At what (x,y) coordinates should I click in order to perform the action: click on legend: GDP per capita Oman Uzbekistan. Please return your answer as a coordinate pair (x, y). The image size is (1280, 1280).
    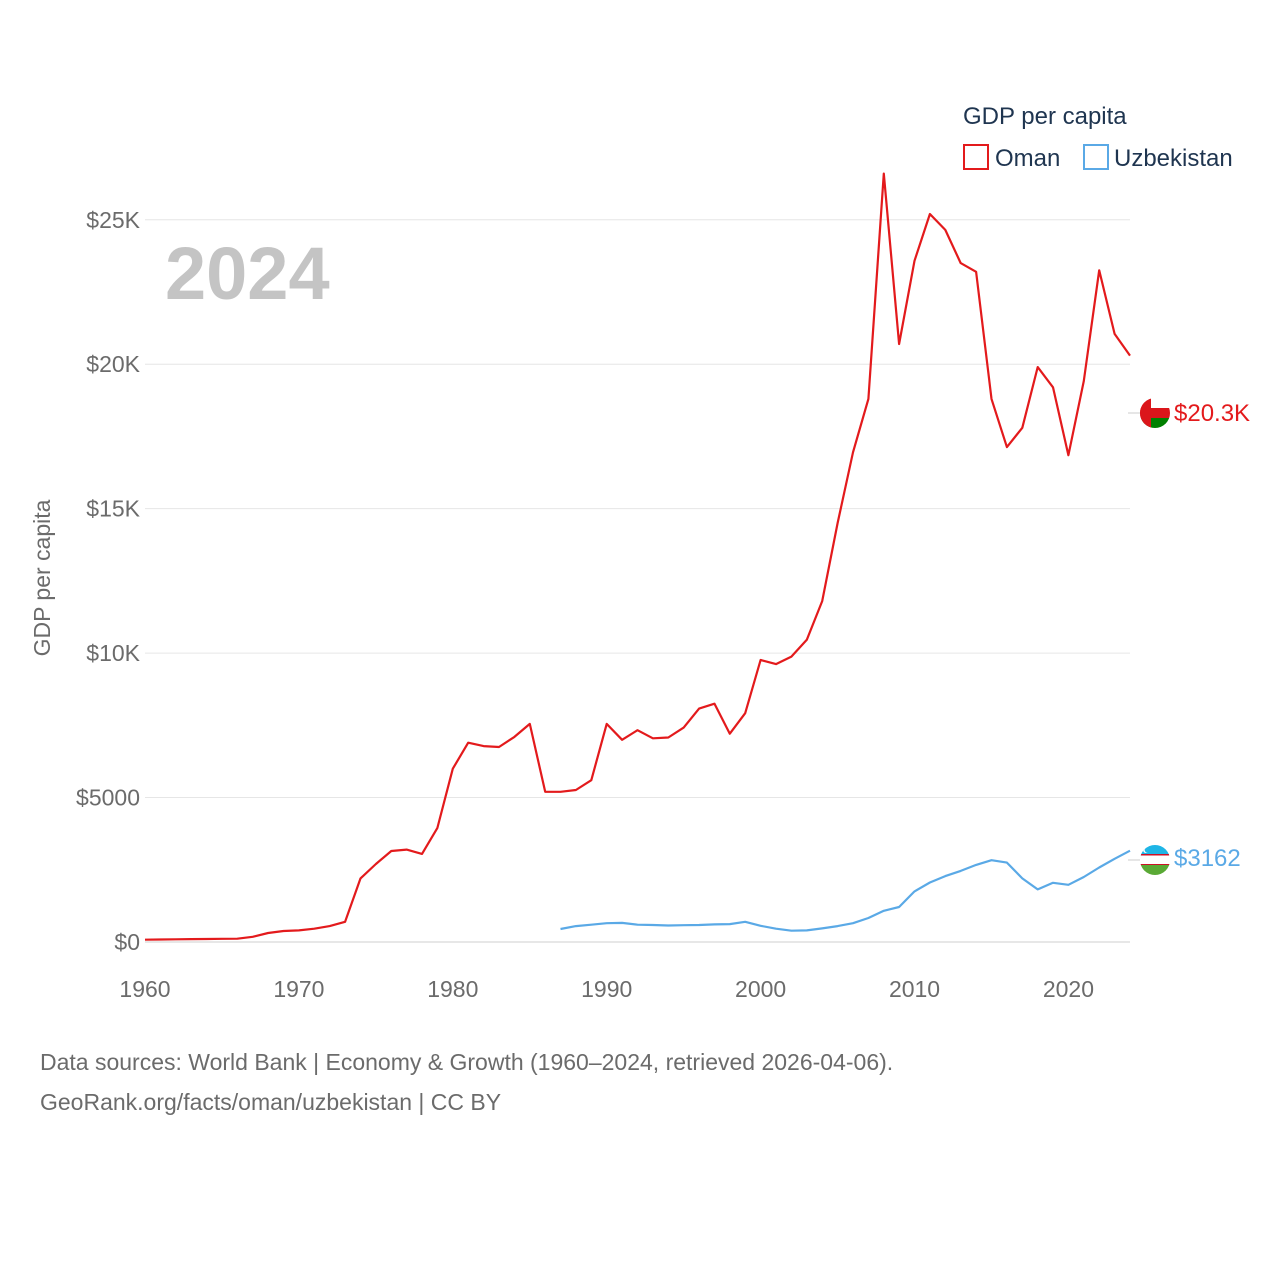
    Looking at the image, I should click on (1098, 137).